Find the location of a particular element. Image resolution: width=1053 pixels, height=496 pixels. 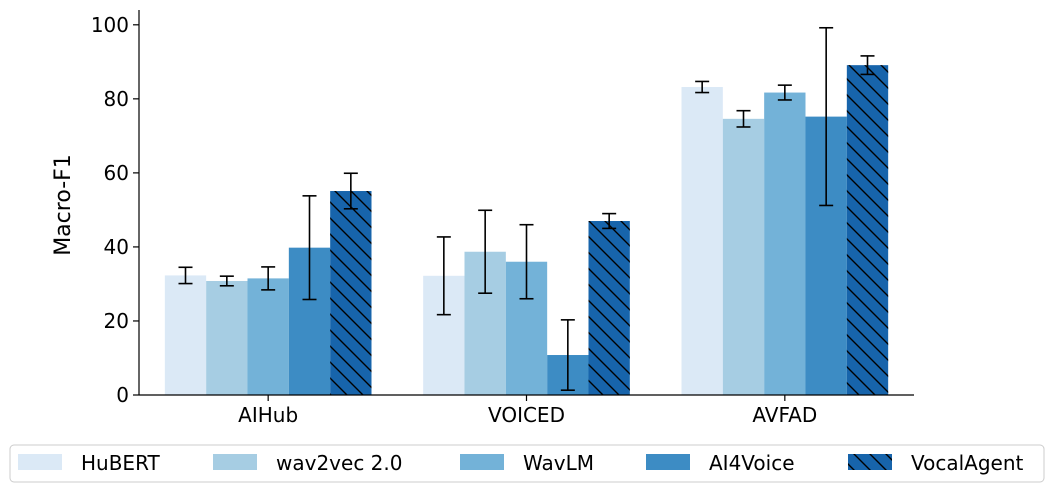

legend-label: WavLM is located at coordinates (558, 463).